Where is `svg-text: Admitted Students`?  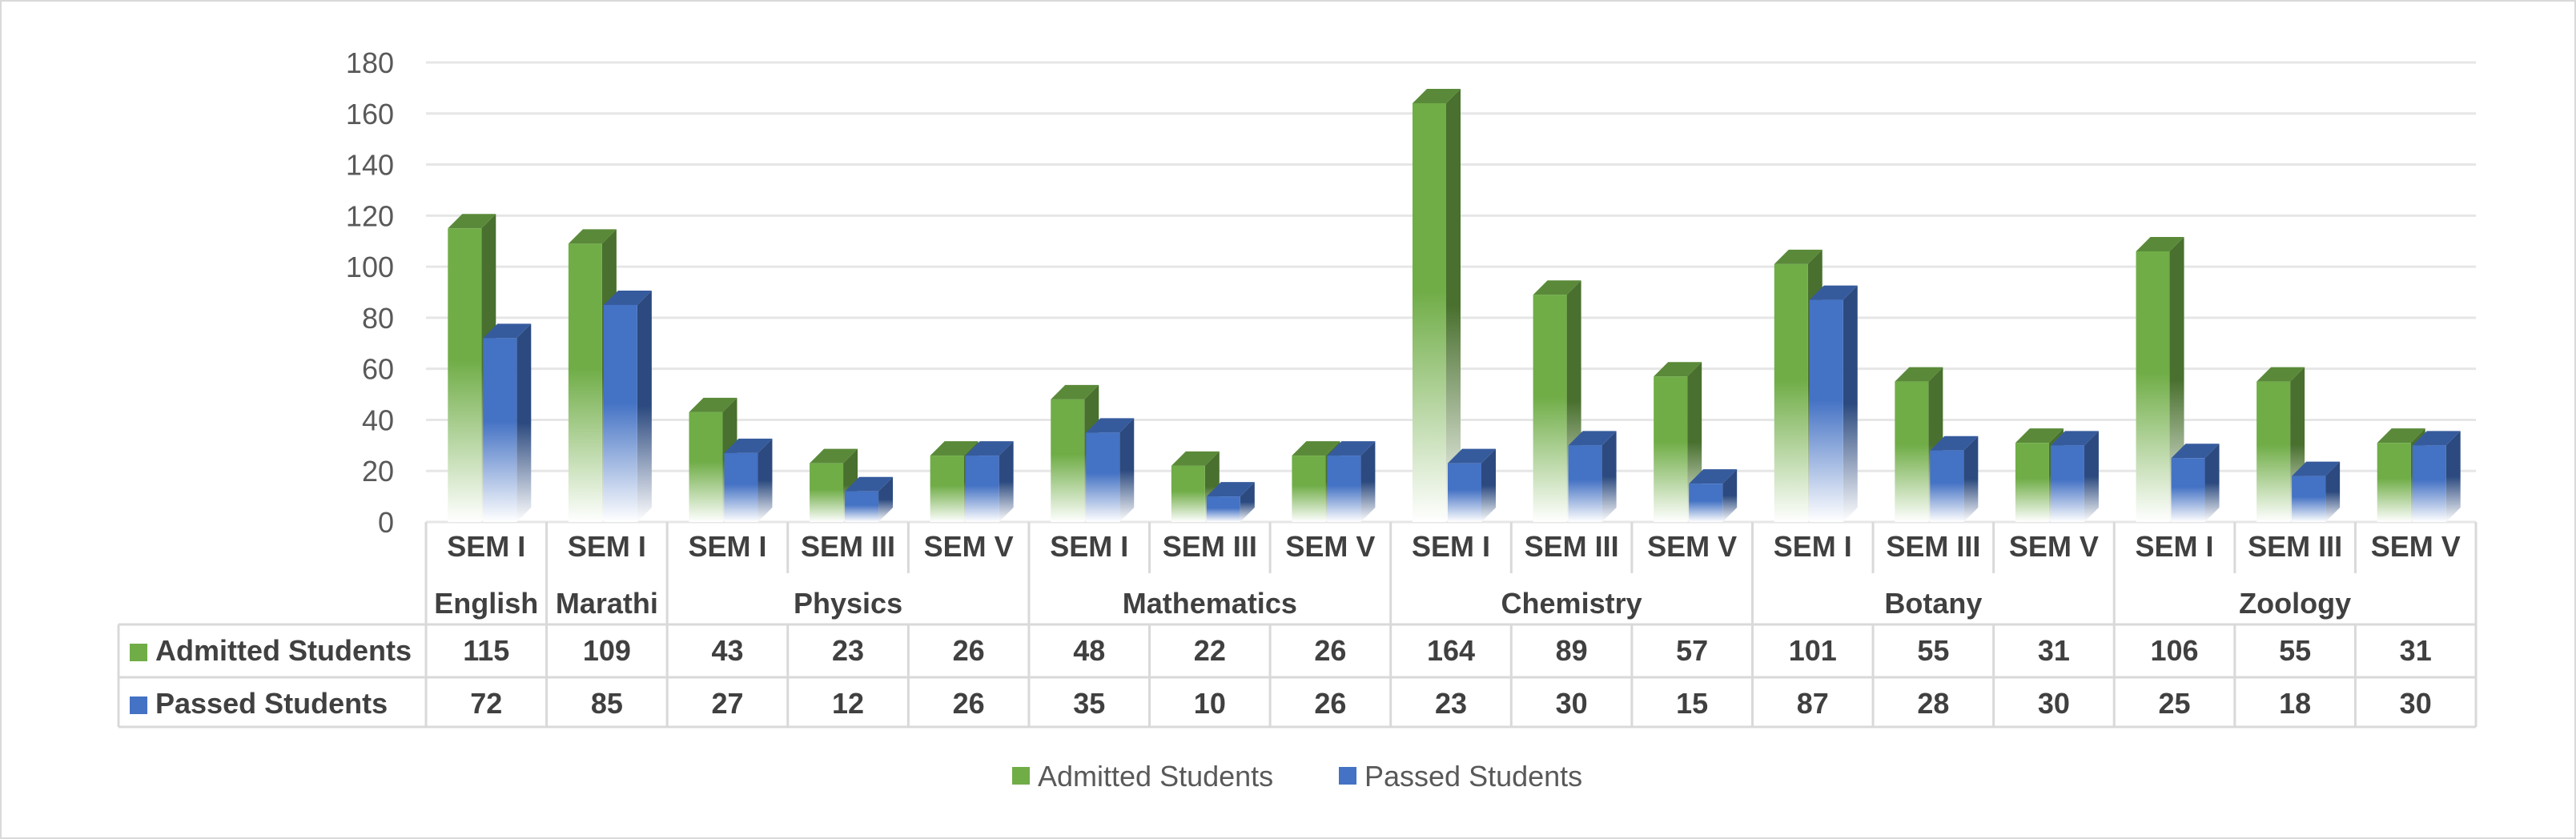
svg-text: Admitted Students is located at coordinates (1155, 776).